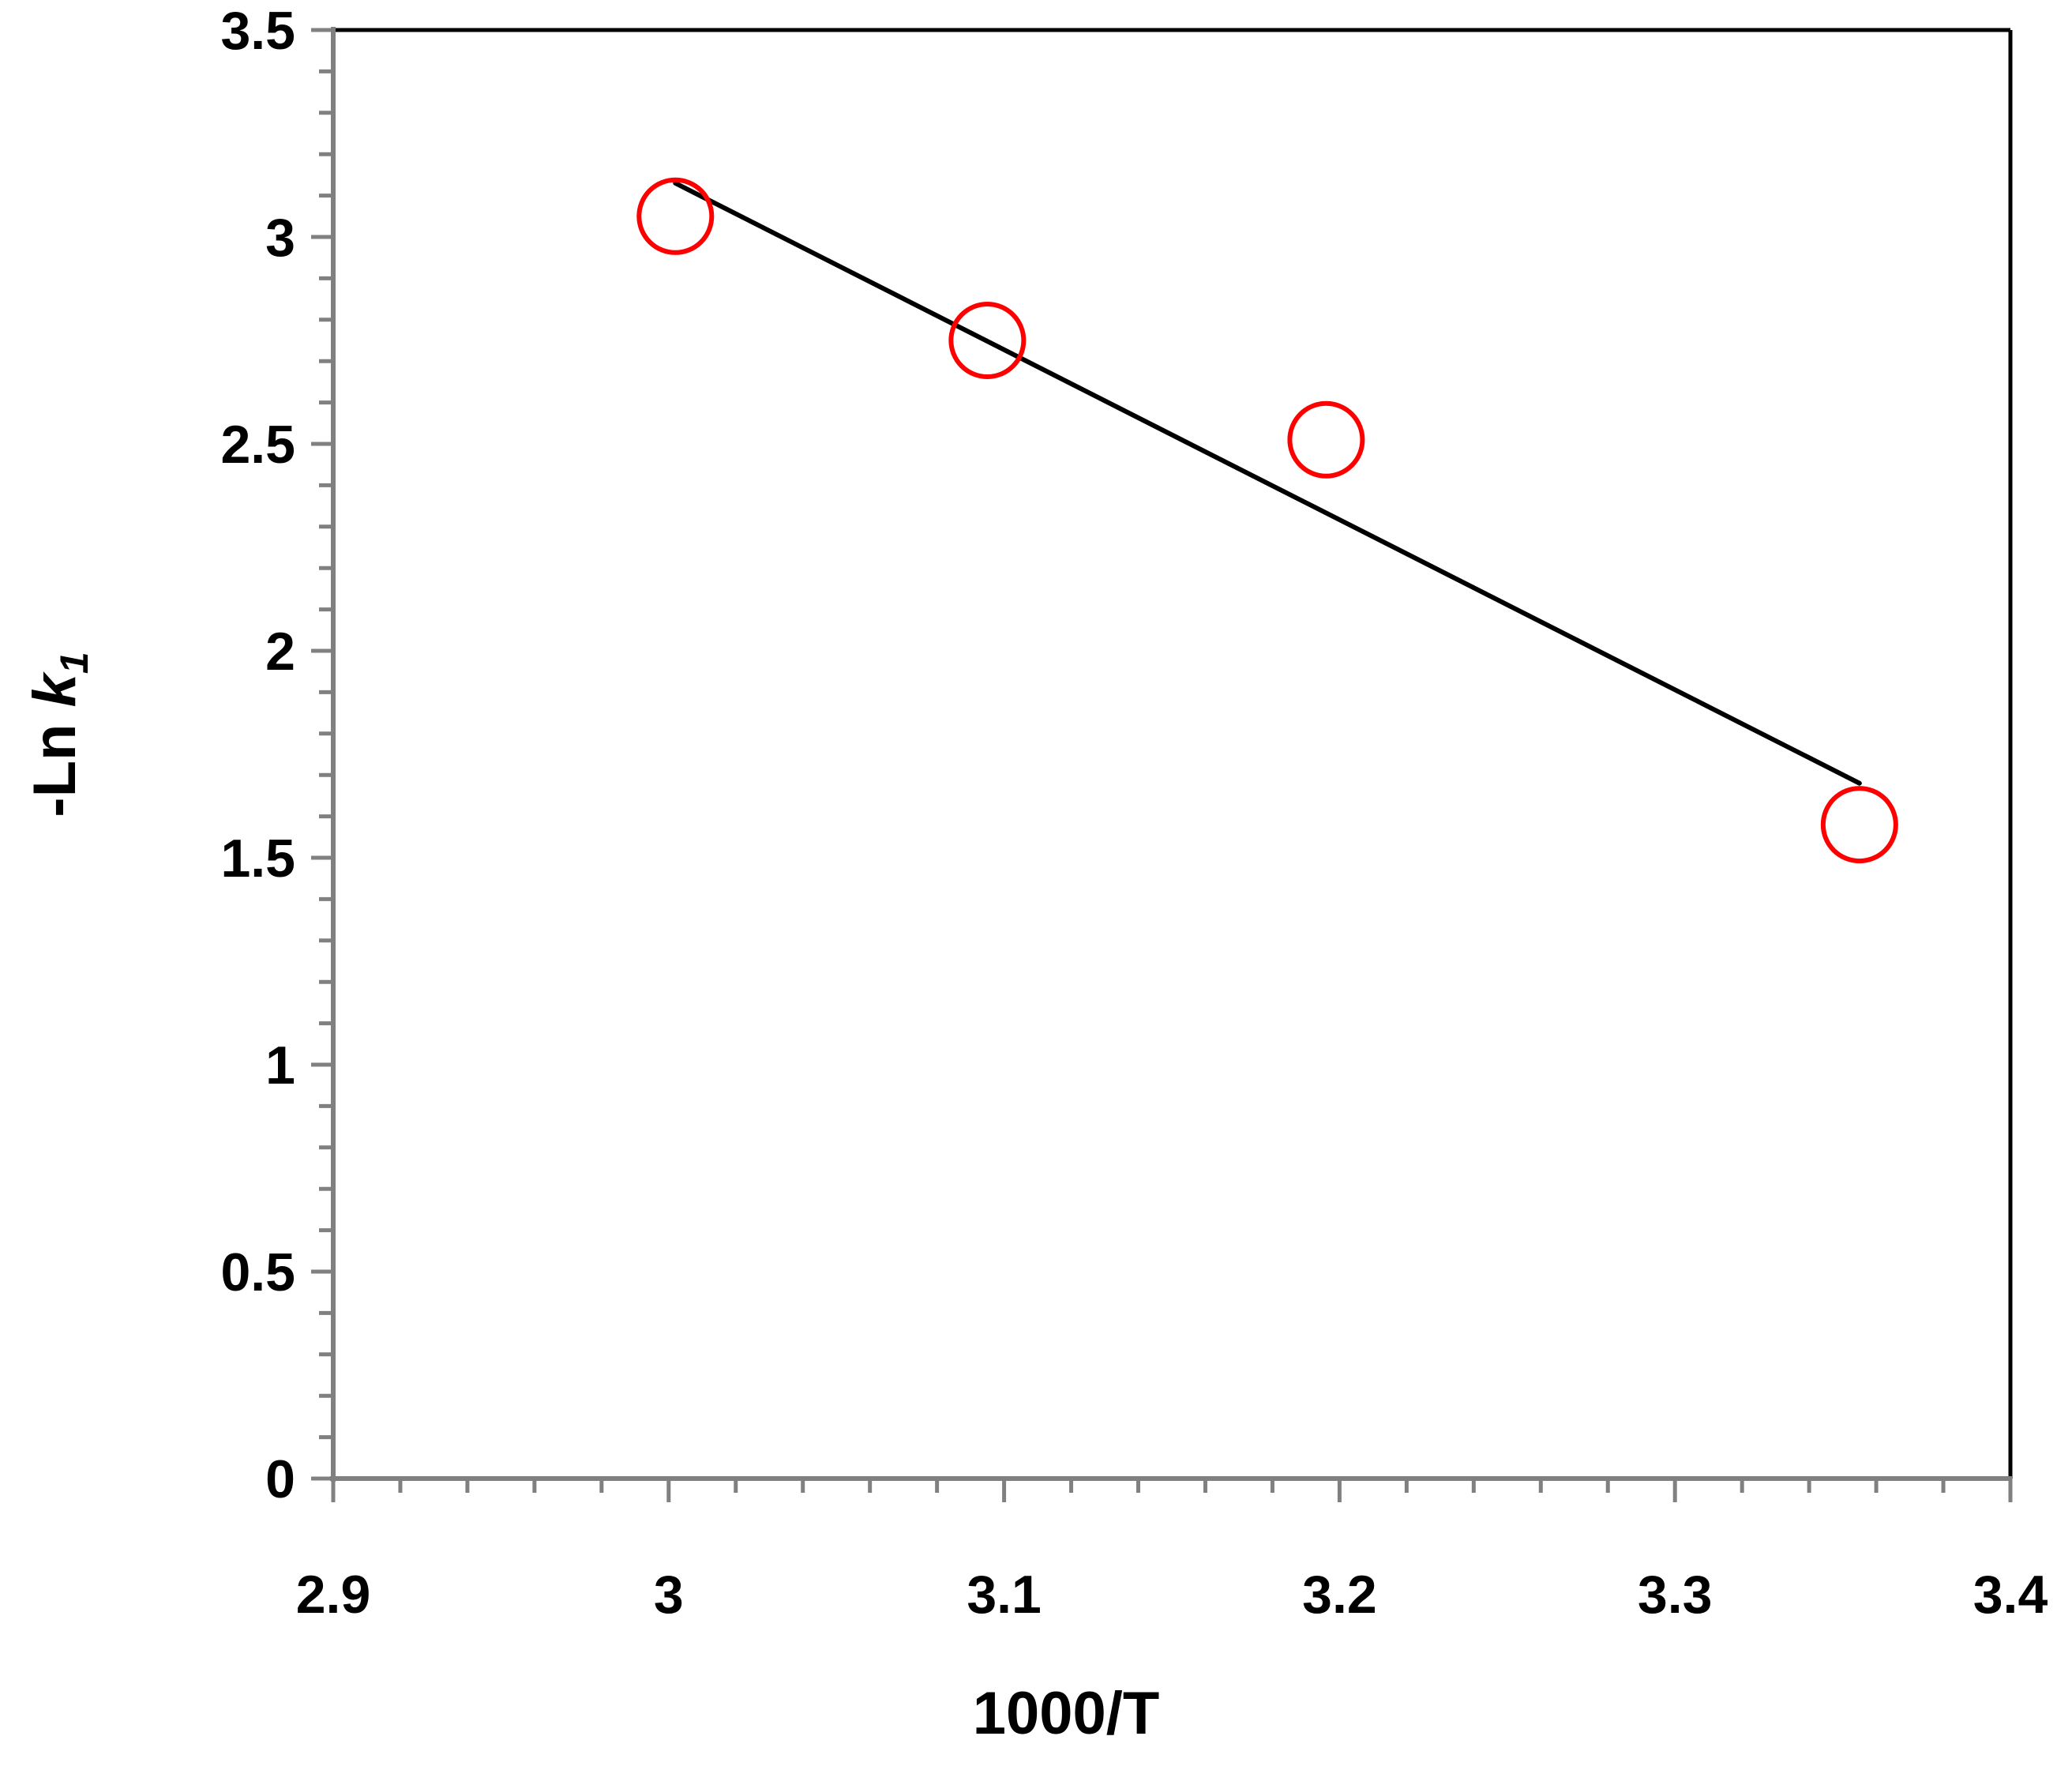  What do you see at coordinates (280, 1065) in the screenshot?
I see `y-tick-label: 1` at bounding box center [280, 1065].